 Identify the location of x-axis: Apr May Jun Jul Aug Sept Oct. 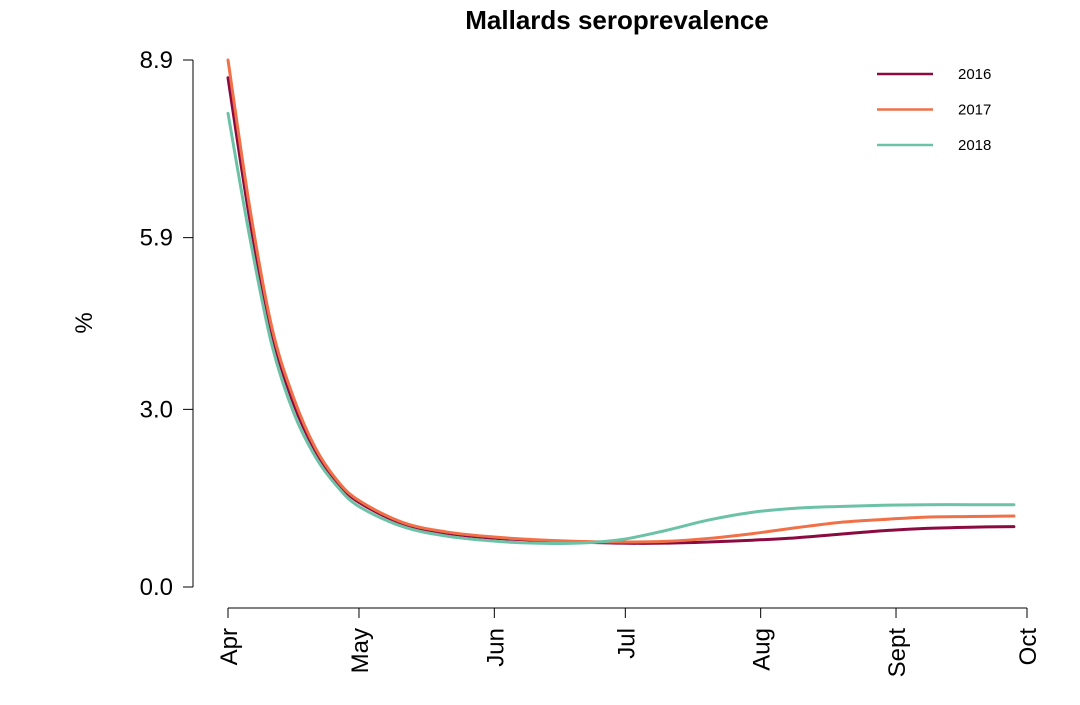
(629, 642).